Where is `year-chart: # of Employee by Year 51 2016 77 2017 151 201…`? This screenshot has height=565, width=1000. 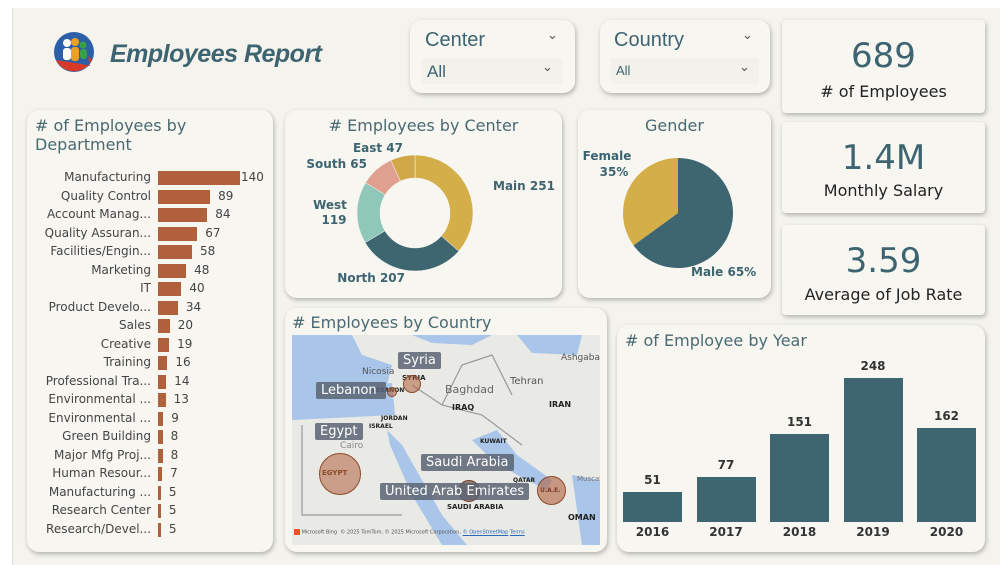 year-chart: # of Employee by Year 51 2016 77 2017 151 201… is located at coordinates (801, 438).